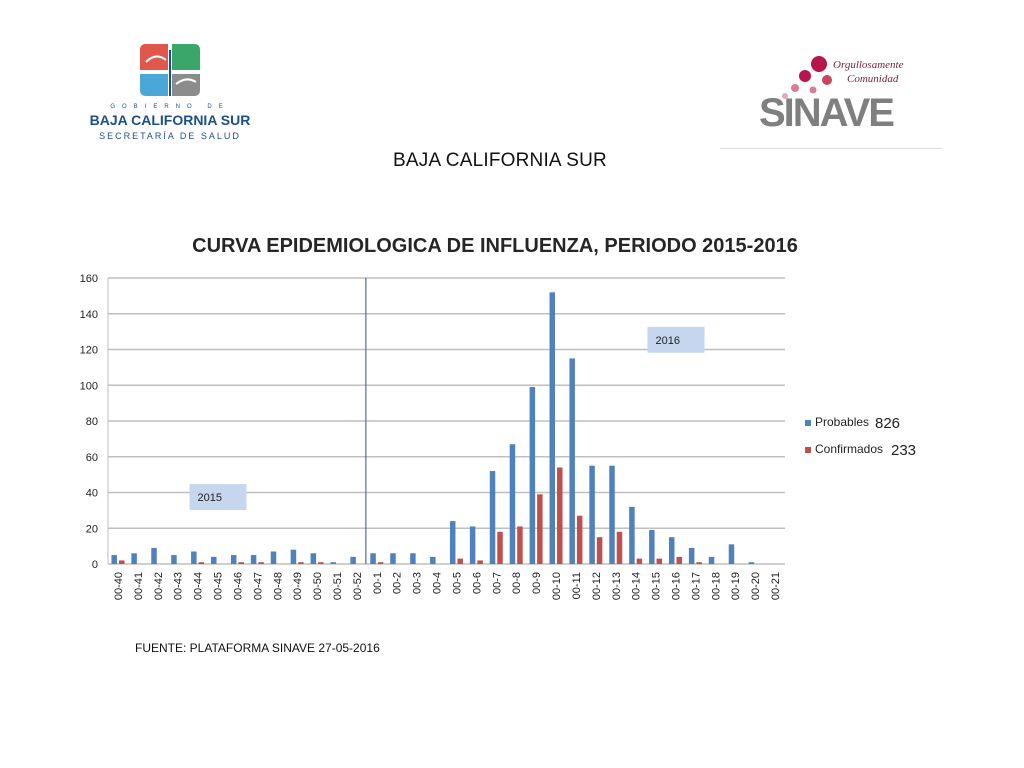 The height and width of the screenshot is (768, 1024). What do you see at coordinates (210, 498) in the screenshot?
I see `year-annotation-label: 2015` at bounding box center [210, 498].